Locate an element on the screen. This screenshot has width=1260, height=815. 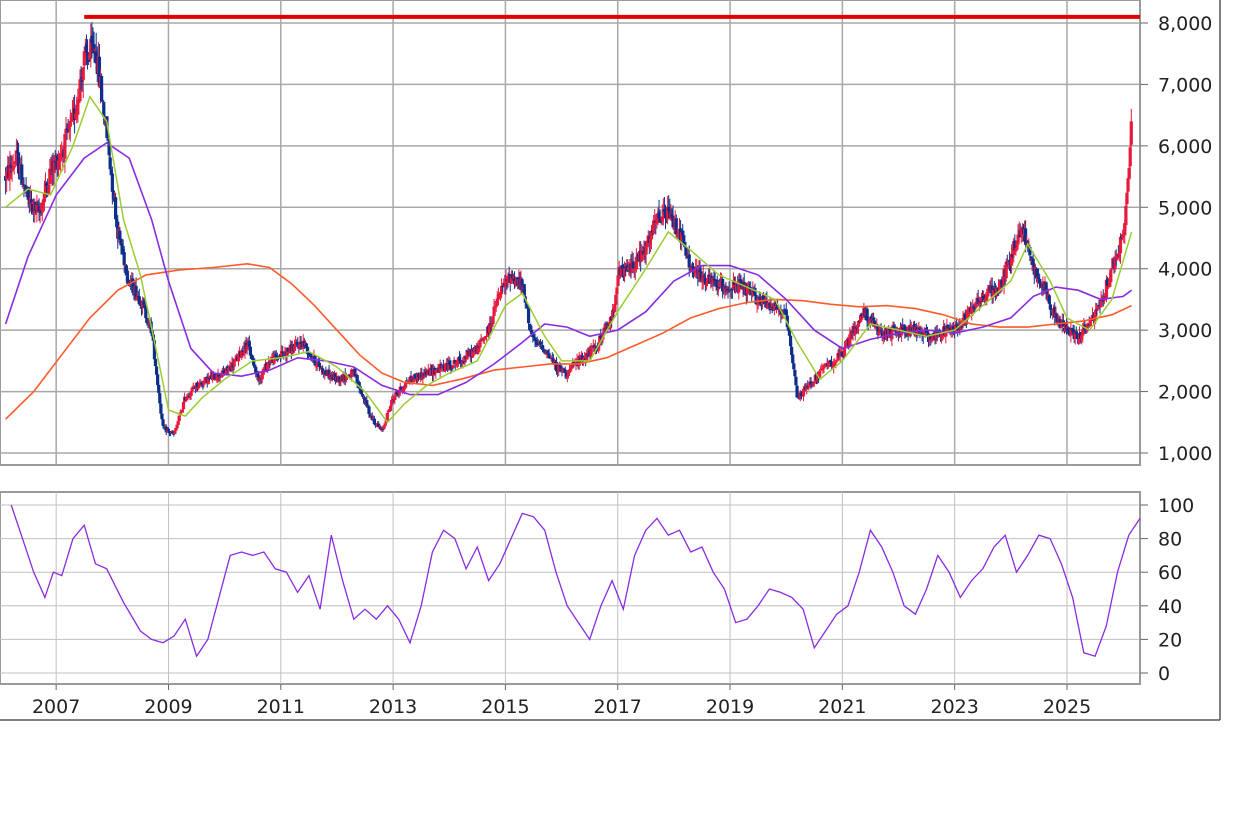
osc-y-tick-label: 80 is located at coordinates (1170, 540).